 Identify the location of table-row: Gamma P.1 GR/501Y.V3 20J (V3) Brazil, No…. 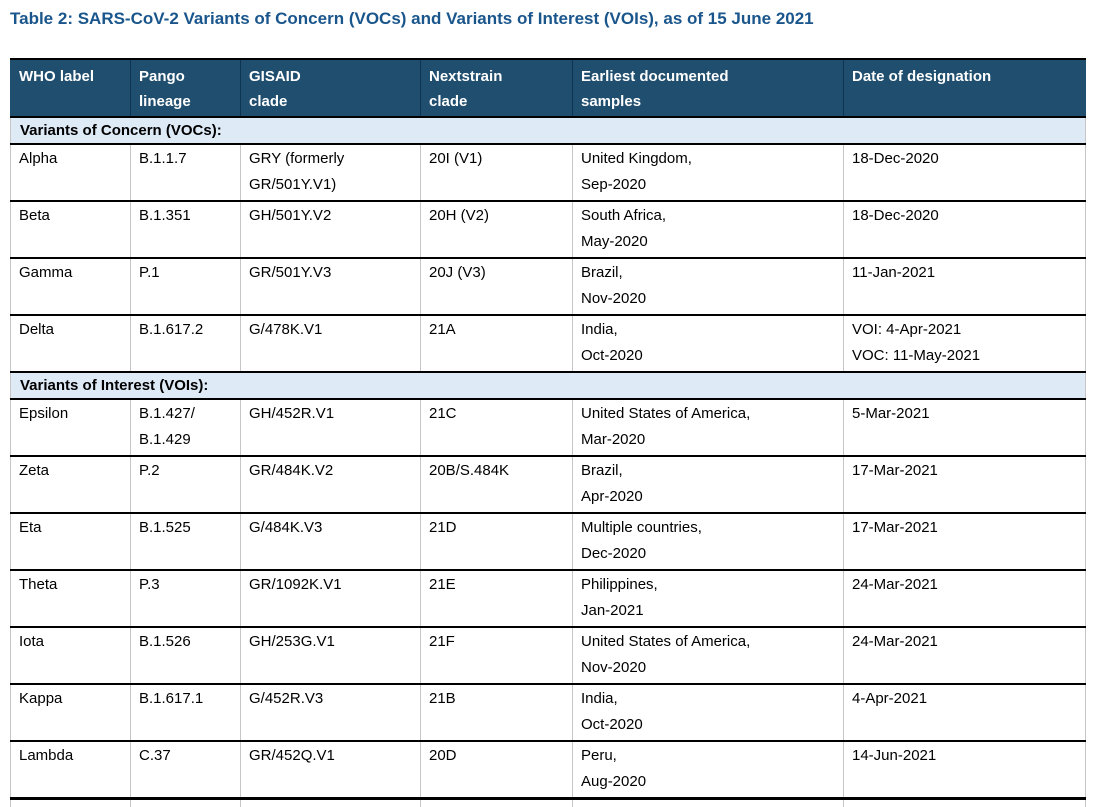
(548, 286).